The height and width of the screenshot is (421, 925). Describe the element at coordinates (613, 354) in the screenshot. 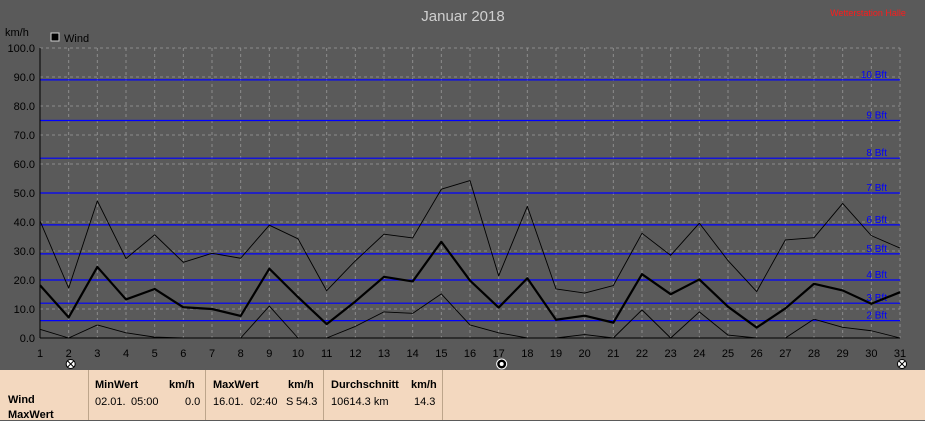

I see `x-tick-label: 21` at that location.